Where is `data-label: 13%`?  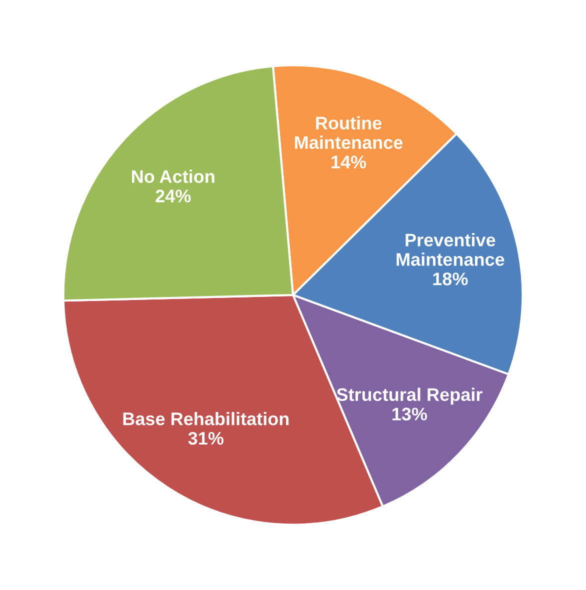 data-label: 13% is located at coordinates (410, 414).